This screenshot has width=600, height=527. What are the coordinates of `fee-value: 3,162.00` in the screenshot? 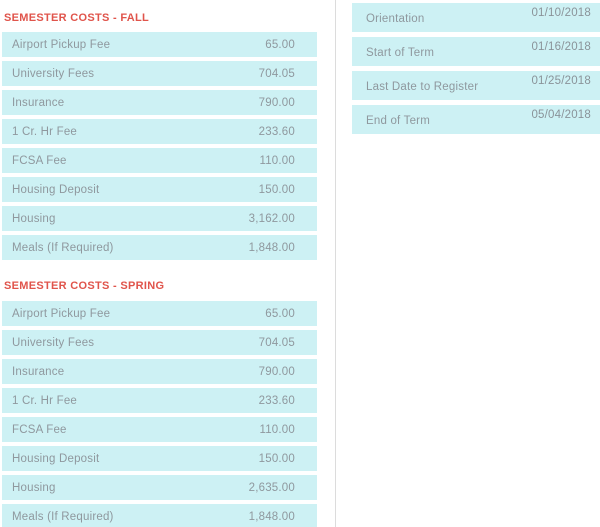 It's located at (271, 218).